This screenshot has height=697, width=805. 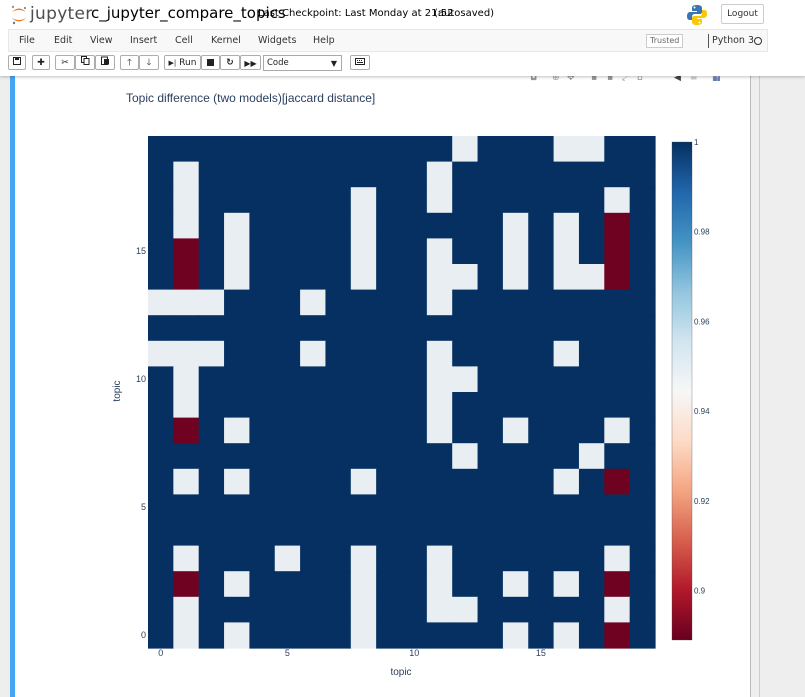 What do you see at coordinates (610, 78) in the screenshot?
I see `zoom-out-icon: ▪` at bounding box center [610, 78].